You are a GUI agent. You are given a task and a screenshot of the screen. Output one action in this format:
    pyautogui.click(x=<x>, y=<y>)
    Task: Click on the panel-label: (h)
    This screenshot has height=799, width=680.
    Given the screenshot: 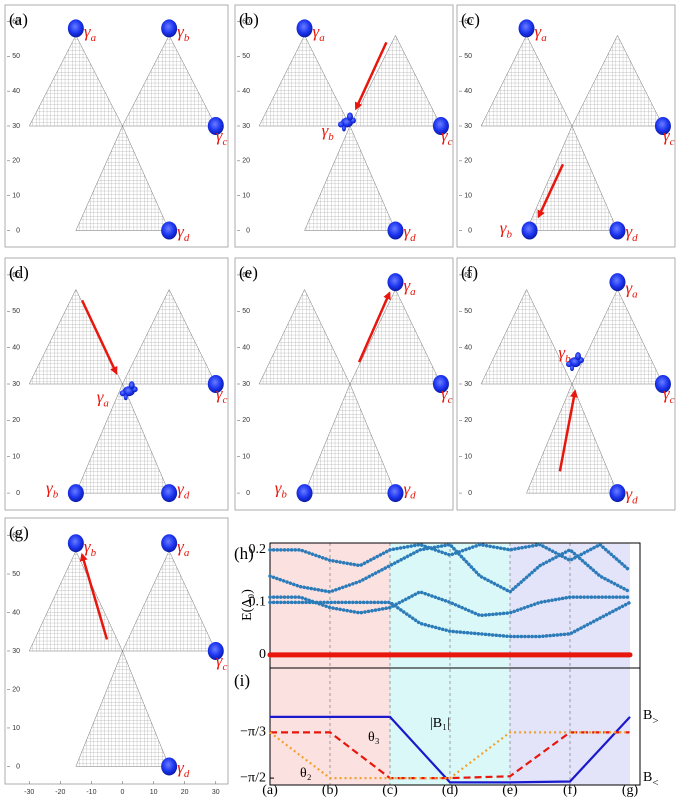 What is the action you would take?
    pyautogui.click(x=244, y=553)
    